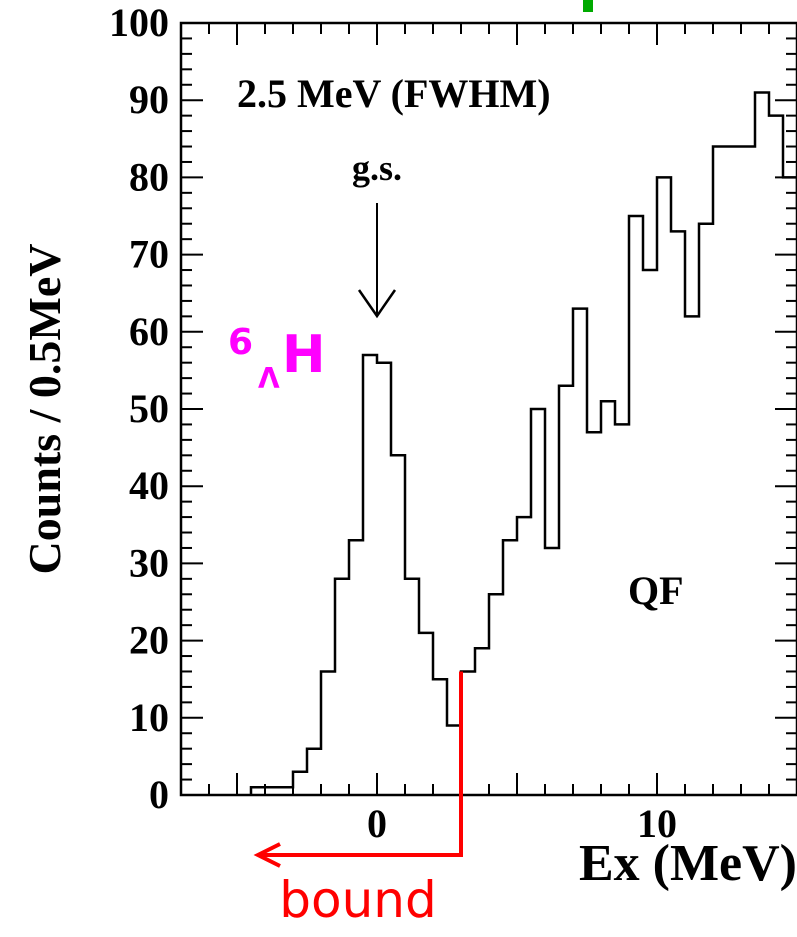 This screenshot has width=797, height=937. I want to click on x-tick-label: 10, so click(657, 823).